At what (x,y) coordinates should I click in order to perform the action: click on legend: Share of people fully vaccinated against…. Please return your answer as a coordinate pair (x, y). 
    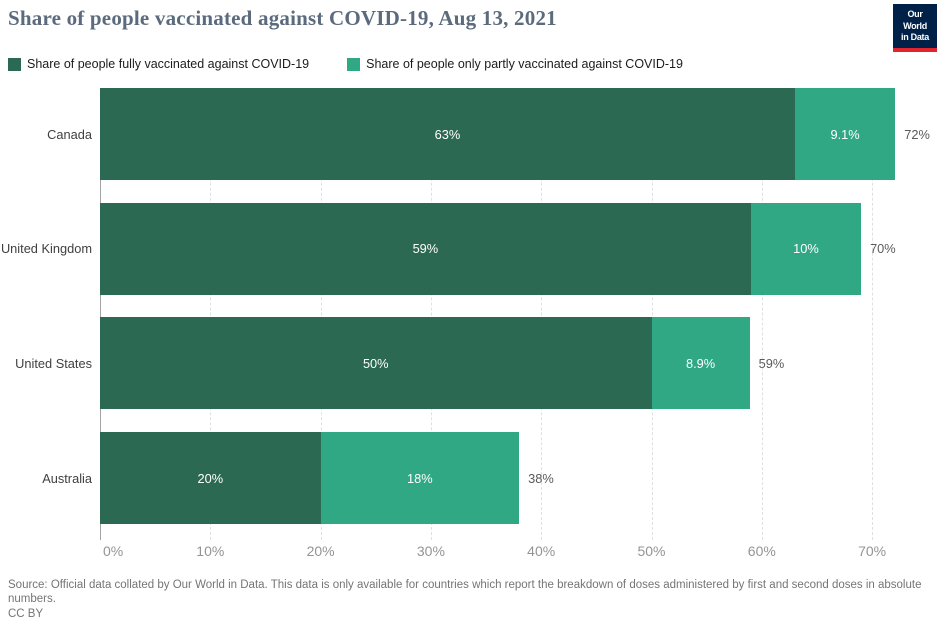
    Looking at the image, I should click on (345, 64).